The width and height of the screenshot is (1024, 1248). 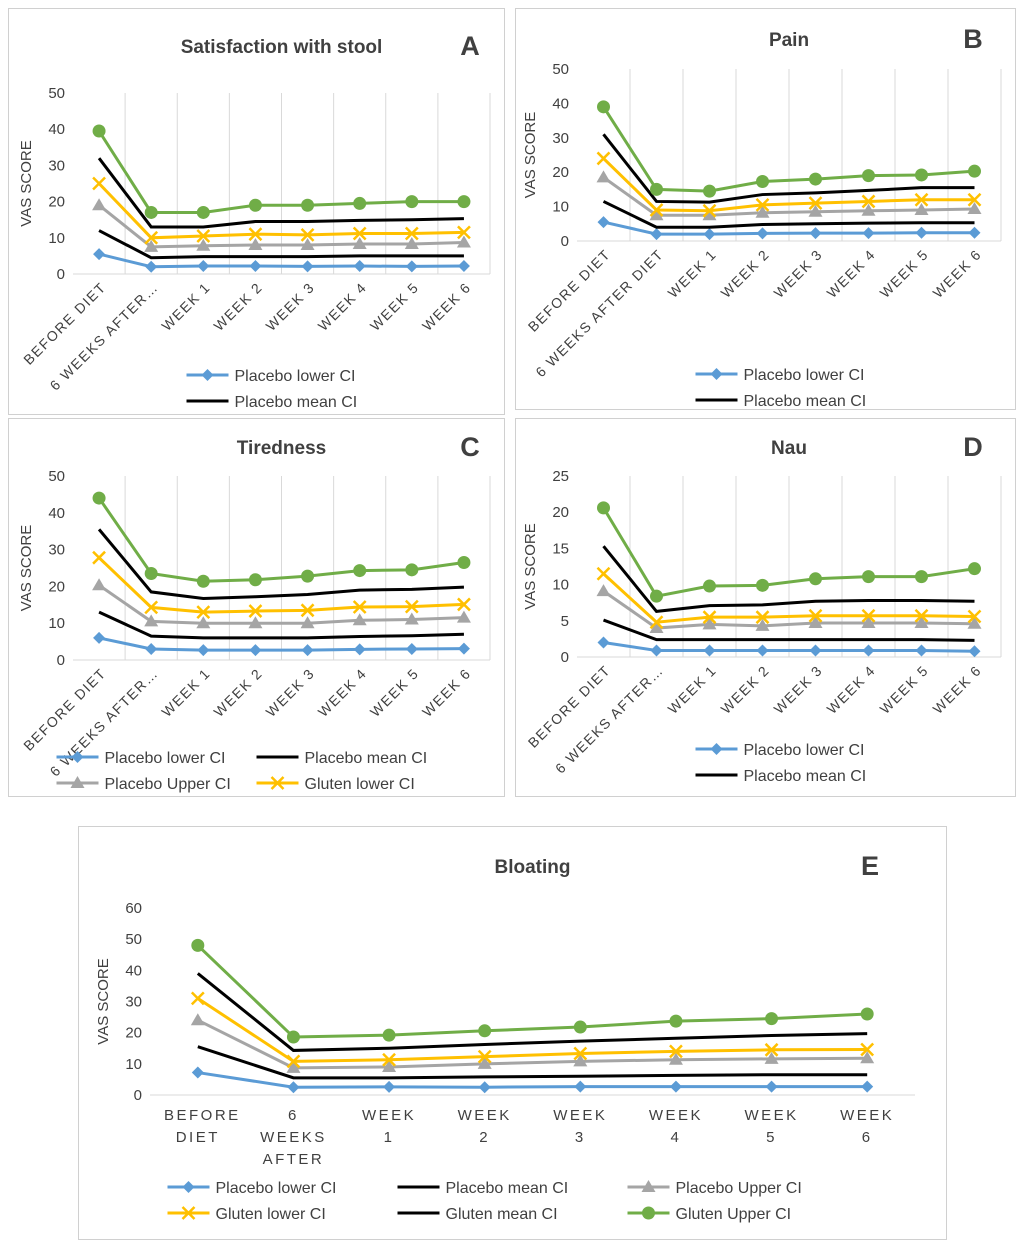 I want to click on x-tick-label: WEEK 3, so click(x=290, y=692).